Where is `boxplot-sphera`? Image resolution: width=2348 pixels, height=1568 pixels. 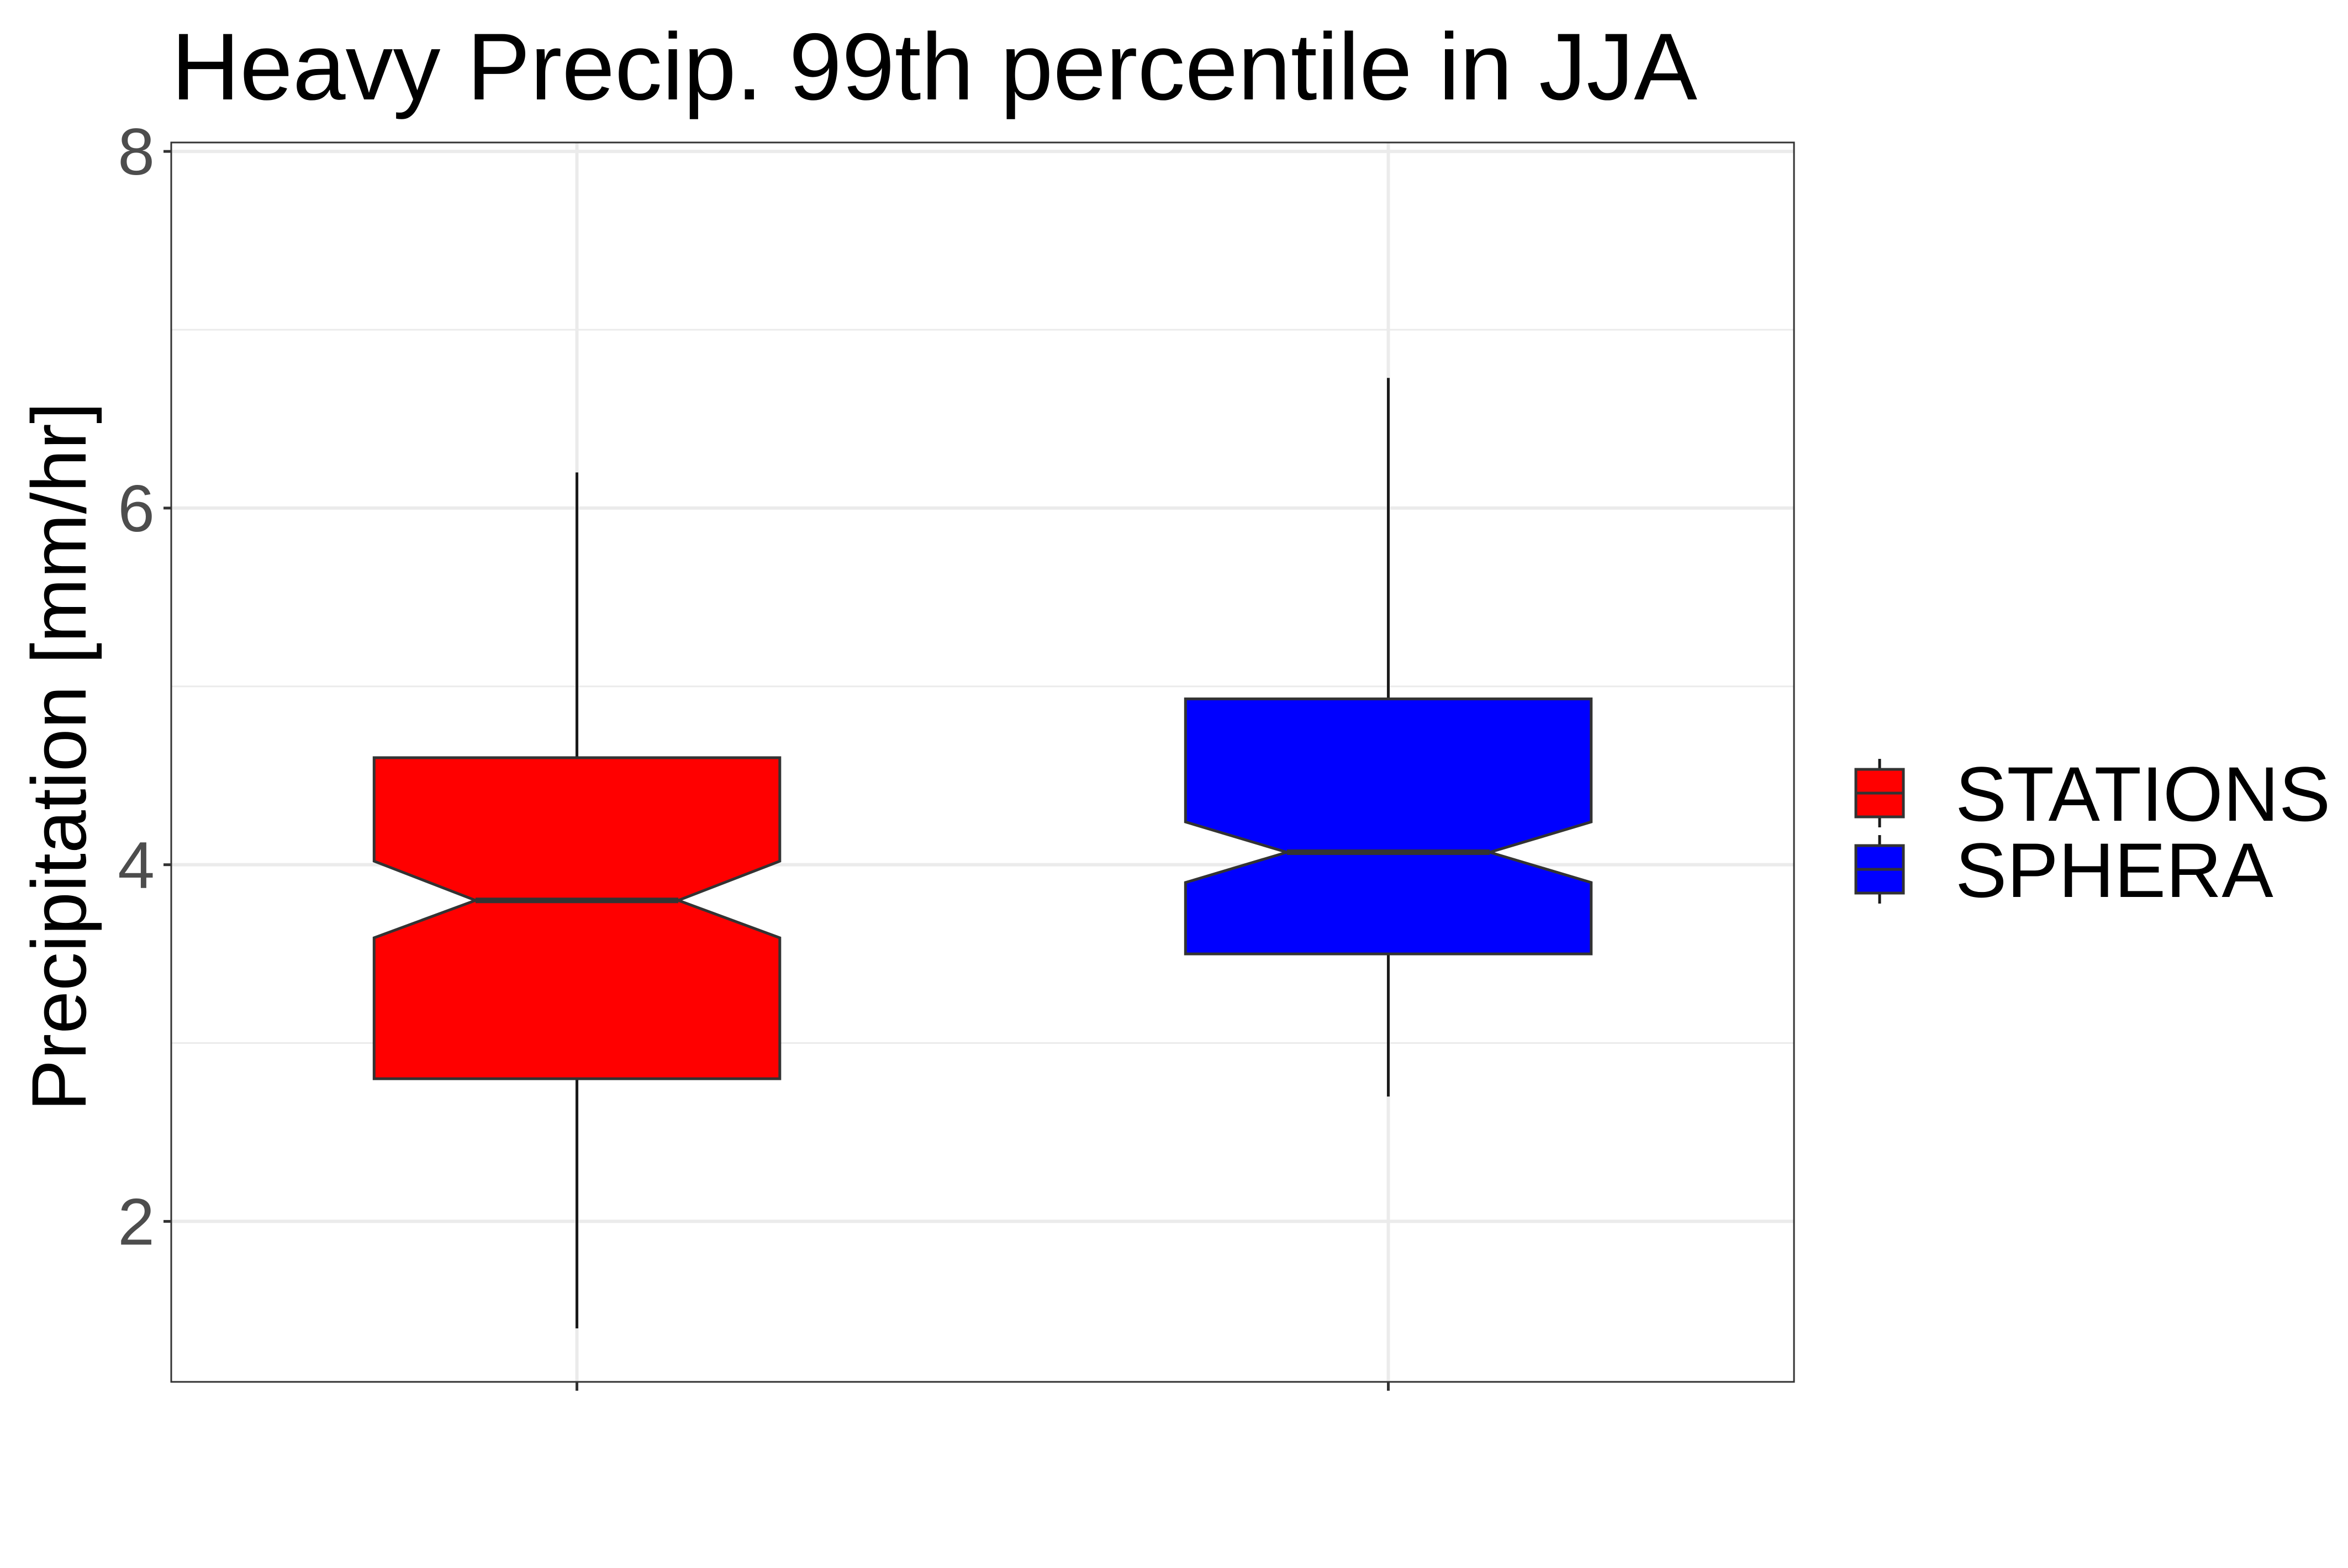 boxplot-sphera is located at coordinates (1388, 737).